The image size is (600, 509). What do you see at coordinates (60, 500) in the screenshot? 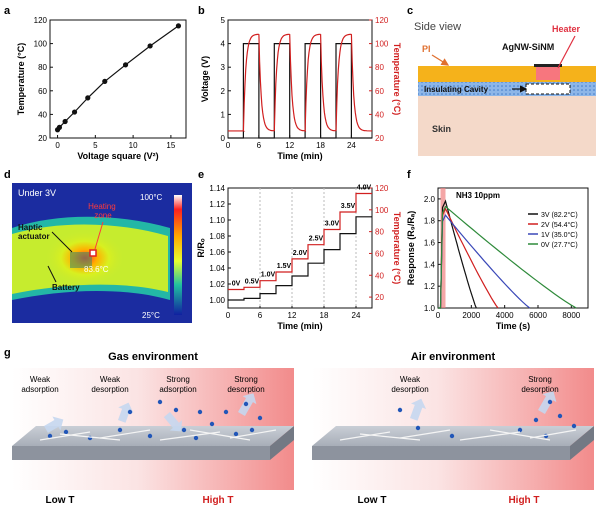
I see `gas-low-t-label: Low T` at bounding box center [60, 500].